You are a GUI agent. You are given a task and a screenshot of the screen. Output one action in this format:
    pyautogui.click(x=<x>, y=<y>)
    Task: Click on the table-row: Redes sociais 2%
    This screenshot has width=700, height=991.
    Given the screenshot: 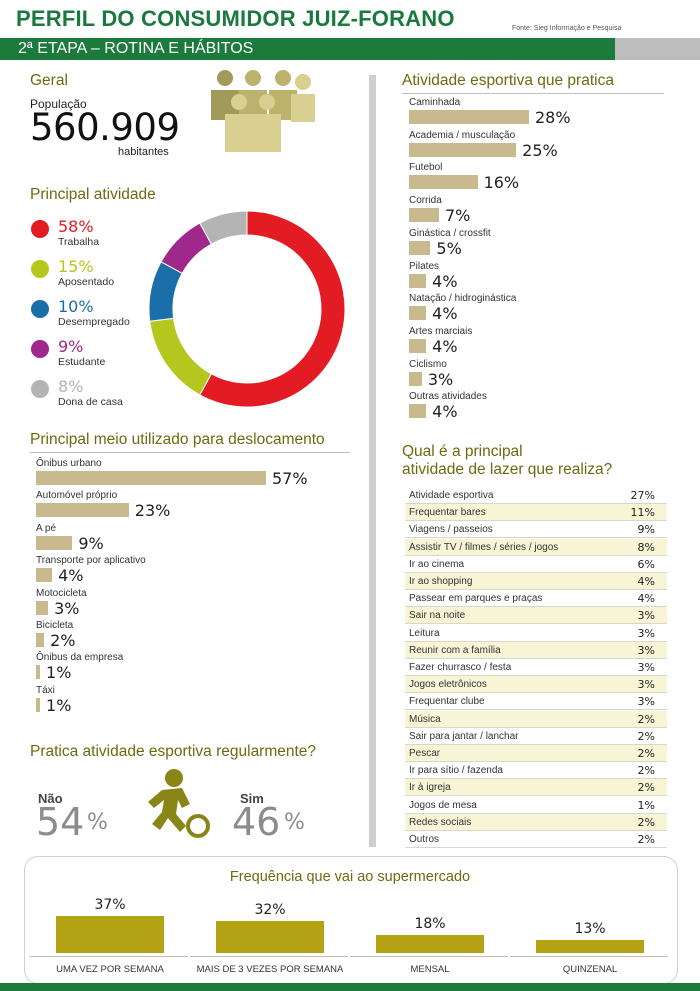 What is the action you would take?
    pyautogui.click(x=536, y=822)
    